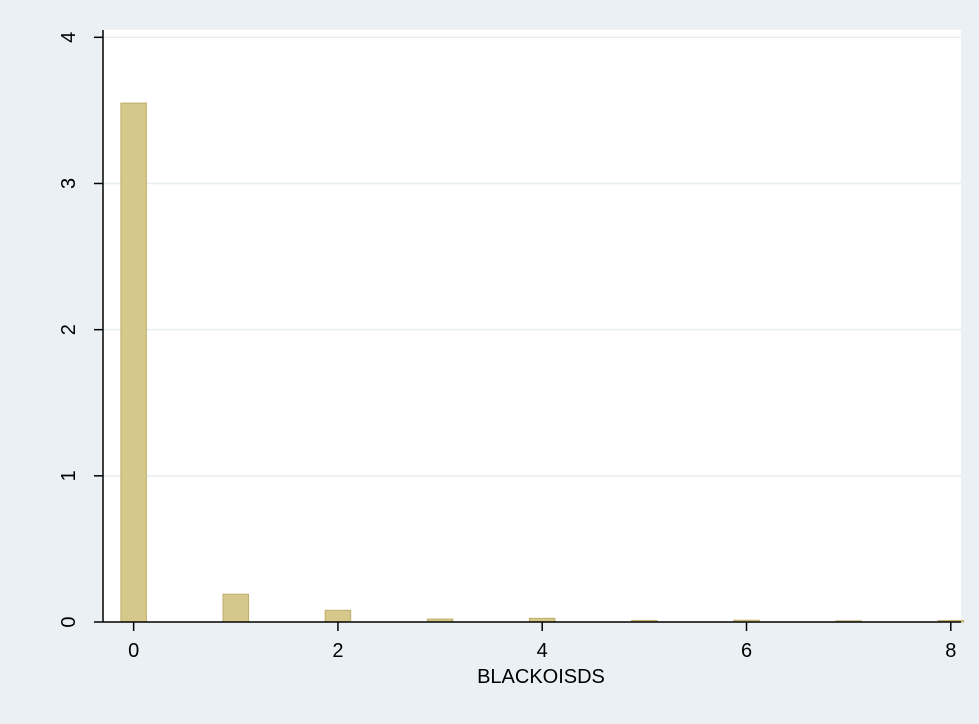 The image size is (979, 724). What do you see at coordinates (133, 651) in the screenshot?
I see `x-tick-label: 0` at bounding box center [133, 651].